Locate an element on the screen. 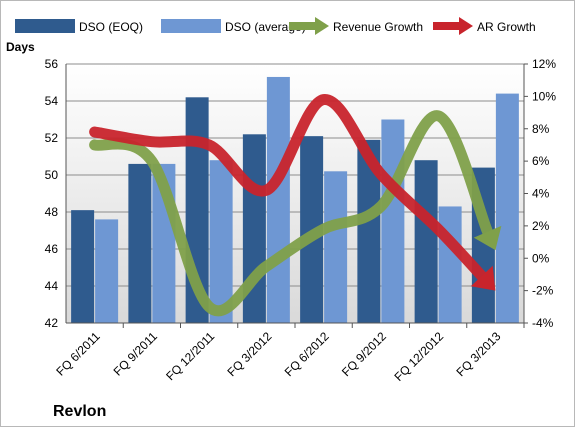 The height and width of the screenshot is (428, 575). legend-arrow-ar-growth is located at coordinates (466, 26).